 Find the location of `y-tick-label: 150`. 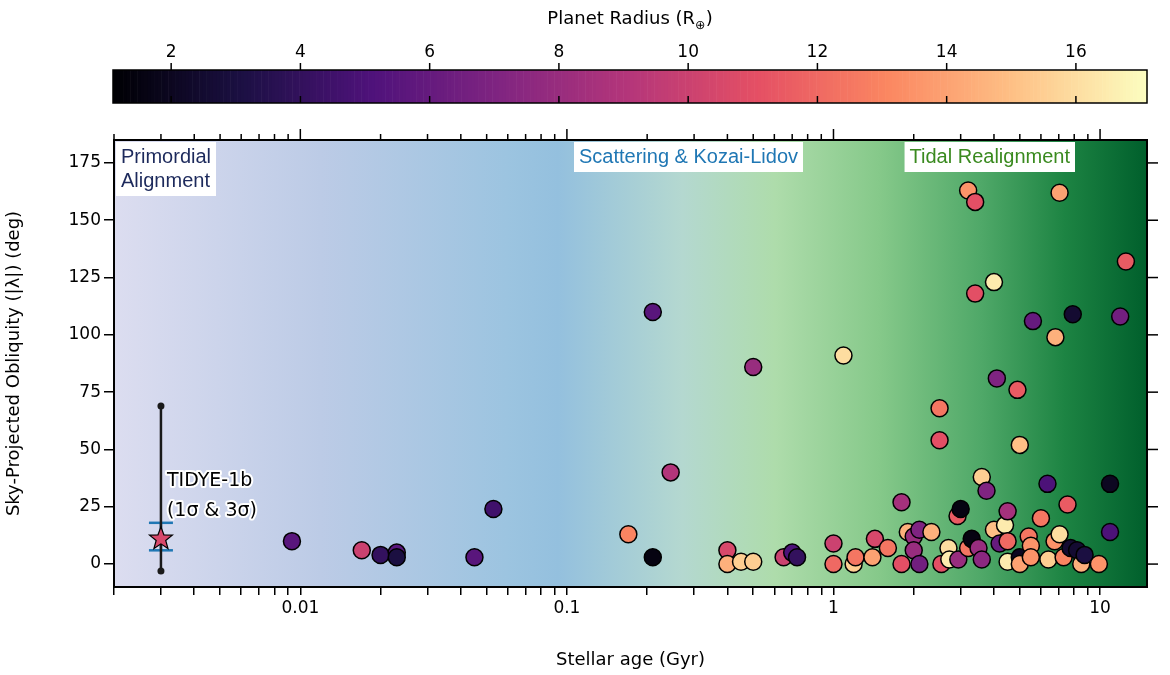

y-tick-label: 150 is located at coordinates (84, 218).